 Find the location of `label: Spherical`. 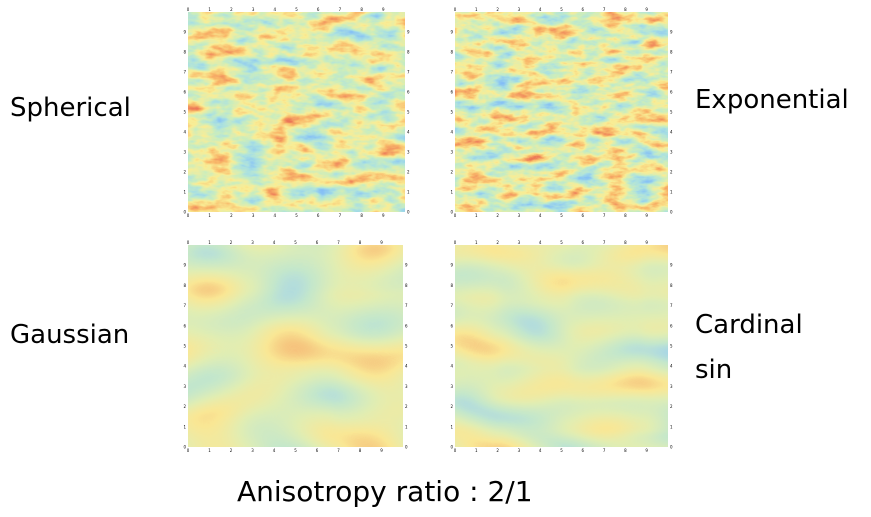

label: Spherical is located at coordinates (70, 108).